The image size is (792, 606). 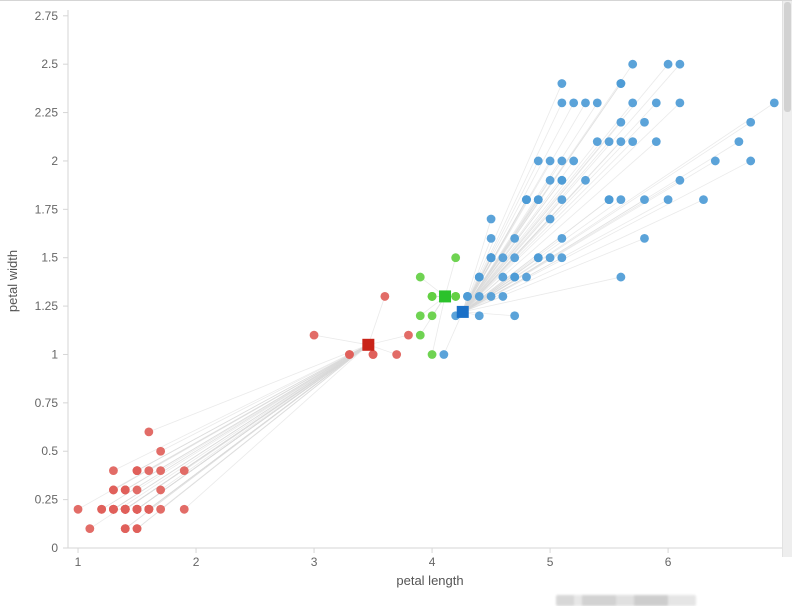 What do you see at coordinates (368, 344) in the screenshot?
I see `cluster-red-centroid-marker` at bounding box center [368, 344].